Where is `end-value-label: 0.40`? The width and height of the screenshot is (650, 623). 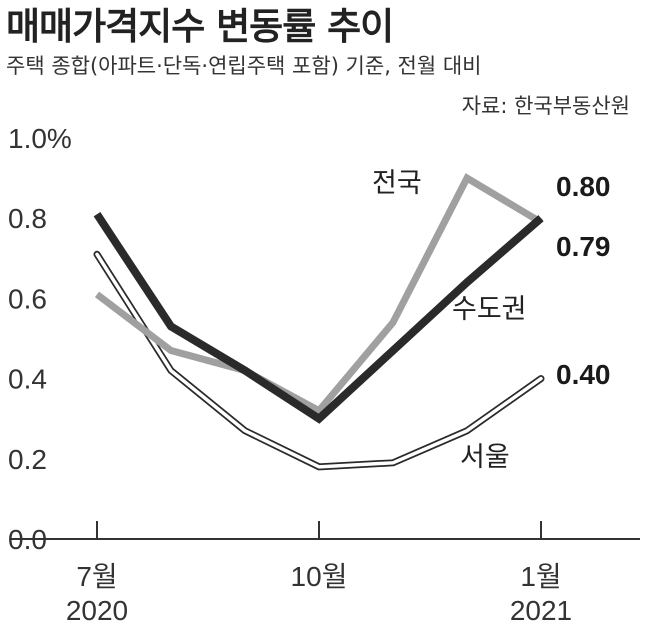
end-value-label: 0.40 is located at coordinates (583, 374).